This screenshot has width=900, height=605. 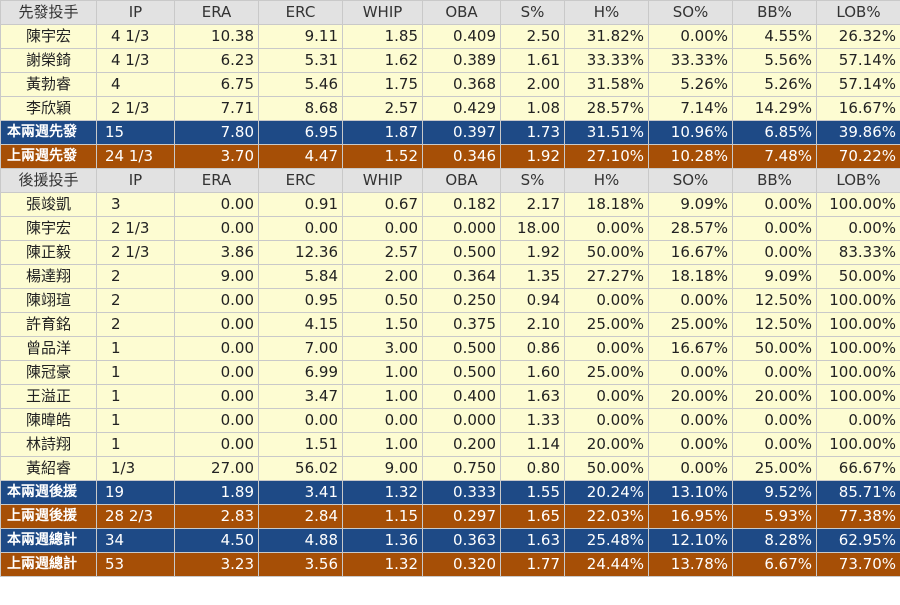 I want to click on stat-cell: 27.27%, so click(x=606, y=276).